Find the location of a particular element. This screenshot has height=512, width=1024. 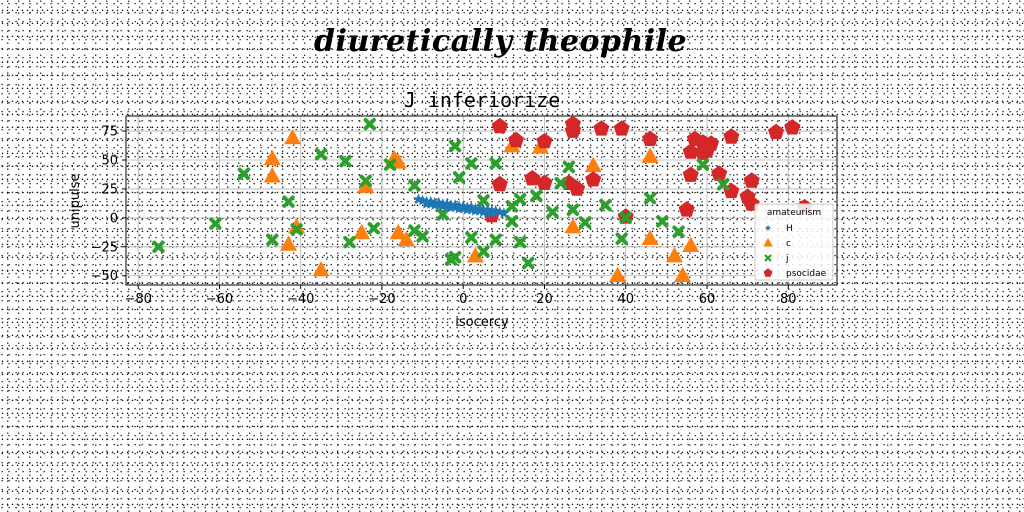

y-axis-label: unipulse is located at coordinates (75, 201).